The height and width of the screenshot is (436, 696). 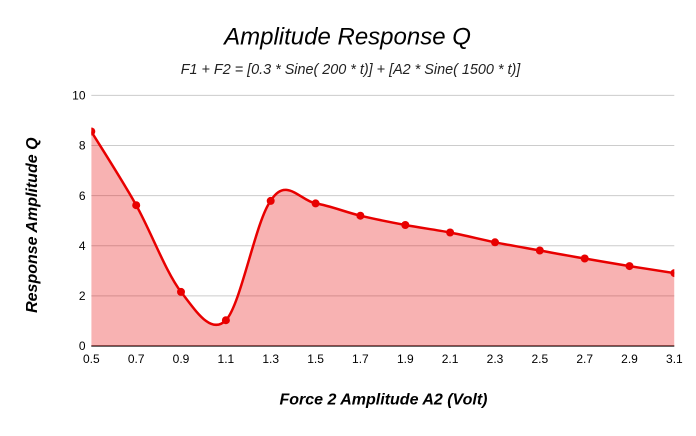 What do you see at coordinates (82, 296) in the screenshot?
I see `svg-text: 2` at bounding box center [82, 296].